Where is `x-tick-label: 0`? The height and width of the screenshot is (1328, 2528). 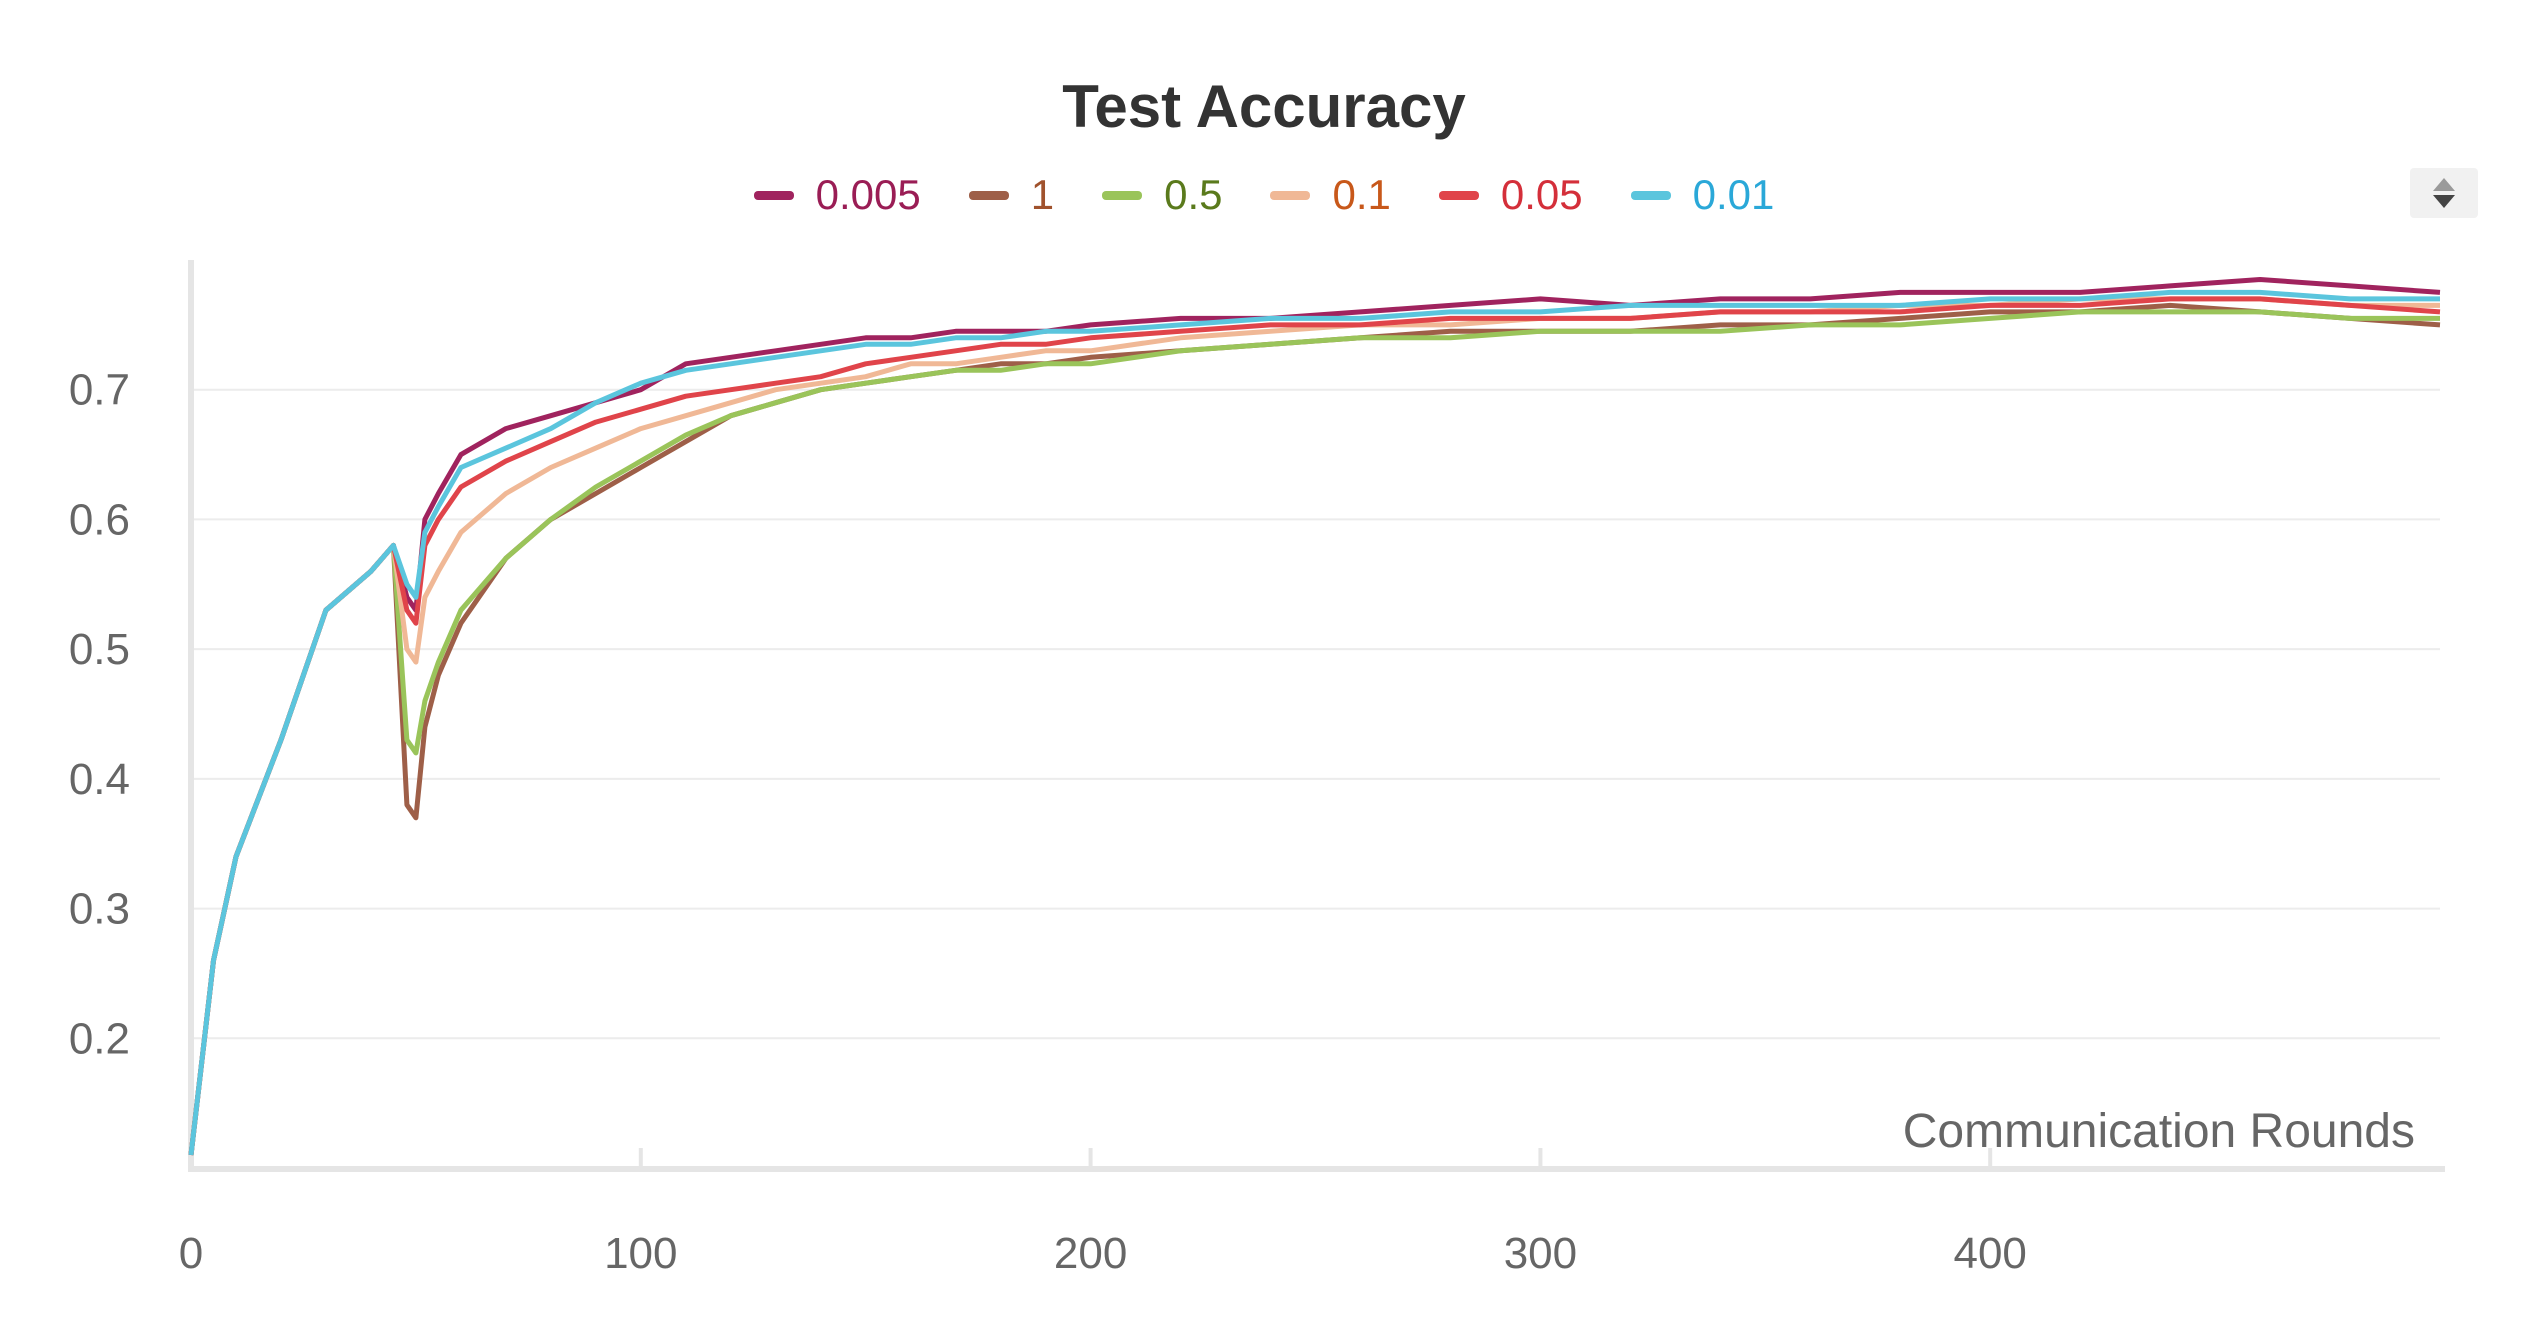 x-tick-label: 0 is located at coordinates (191, 1253).